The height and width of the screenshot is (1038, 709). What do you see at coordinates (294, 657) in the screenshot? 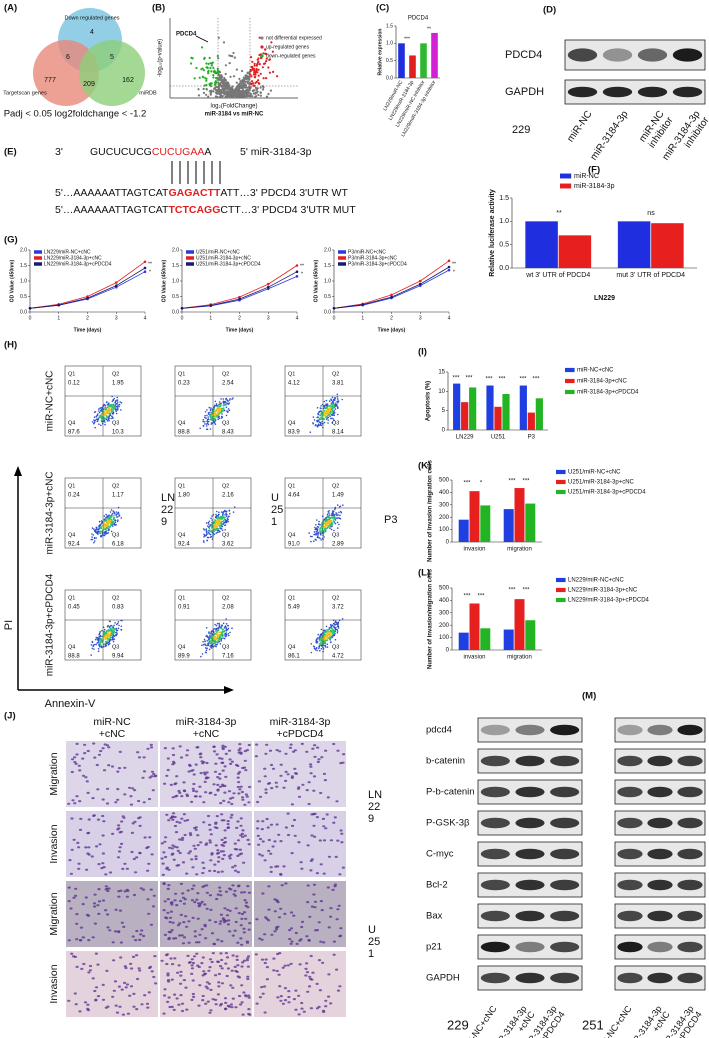
I see `quadrant-value: 86.1` at bounding box center [294, 657].